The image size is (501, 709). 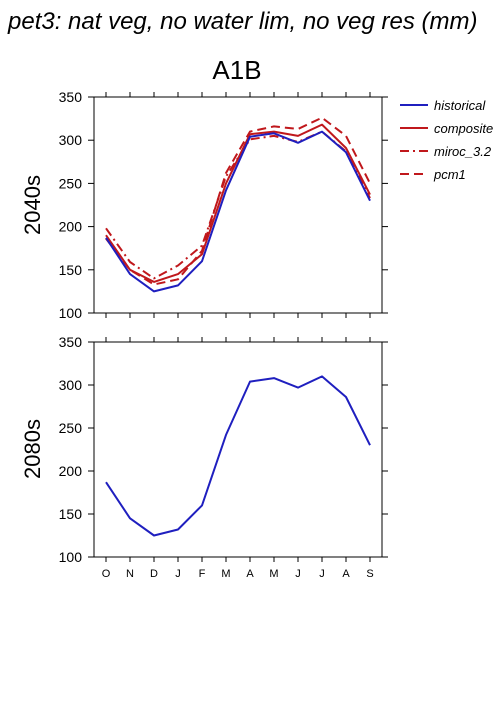 I want to click on legend-label: pcm1, so click(x=449, y=174).